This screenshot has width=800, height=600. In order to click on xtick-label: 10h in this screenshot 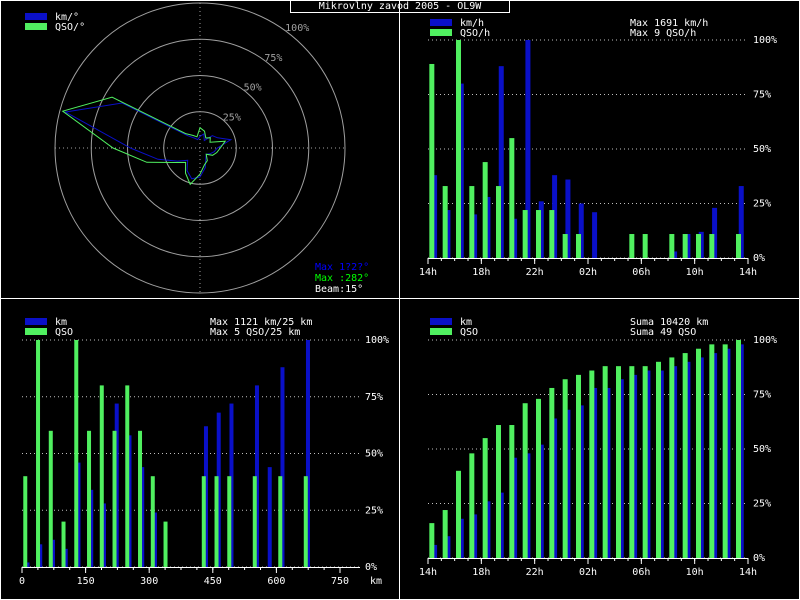, I will do `click(695, 572)`.